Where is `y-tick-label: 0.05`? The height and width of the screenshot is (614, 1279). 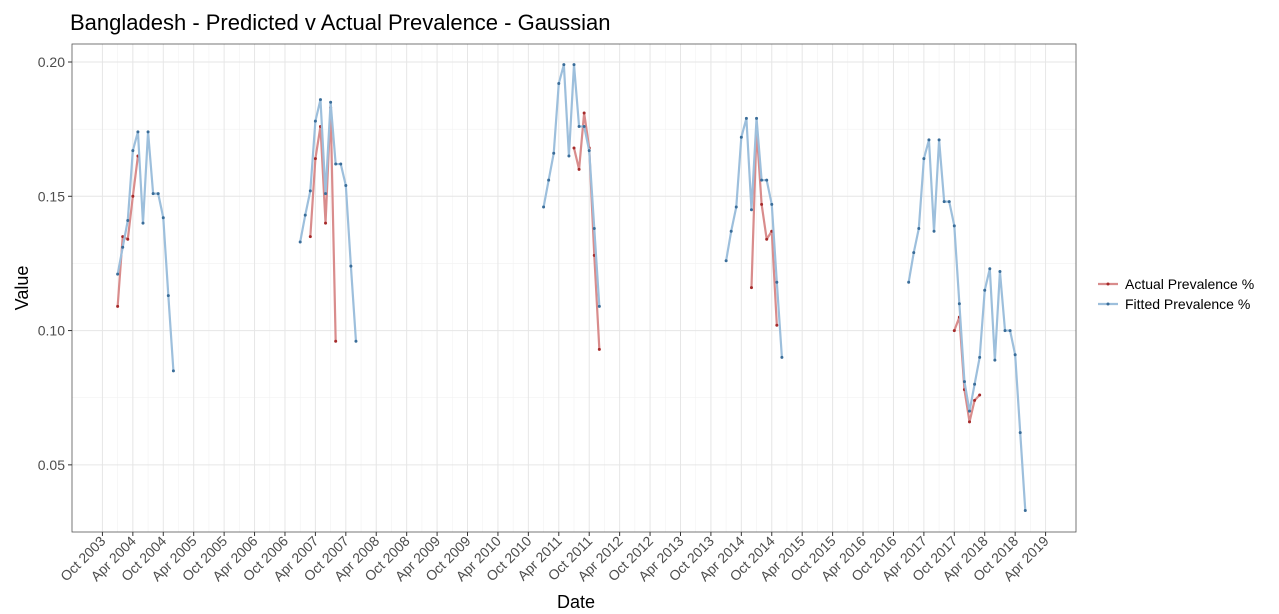
y-tick-label: 0.05 is located at coordinates (51, 465).